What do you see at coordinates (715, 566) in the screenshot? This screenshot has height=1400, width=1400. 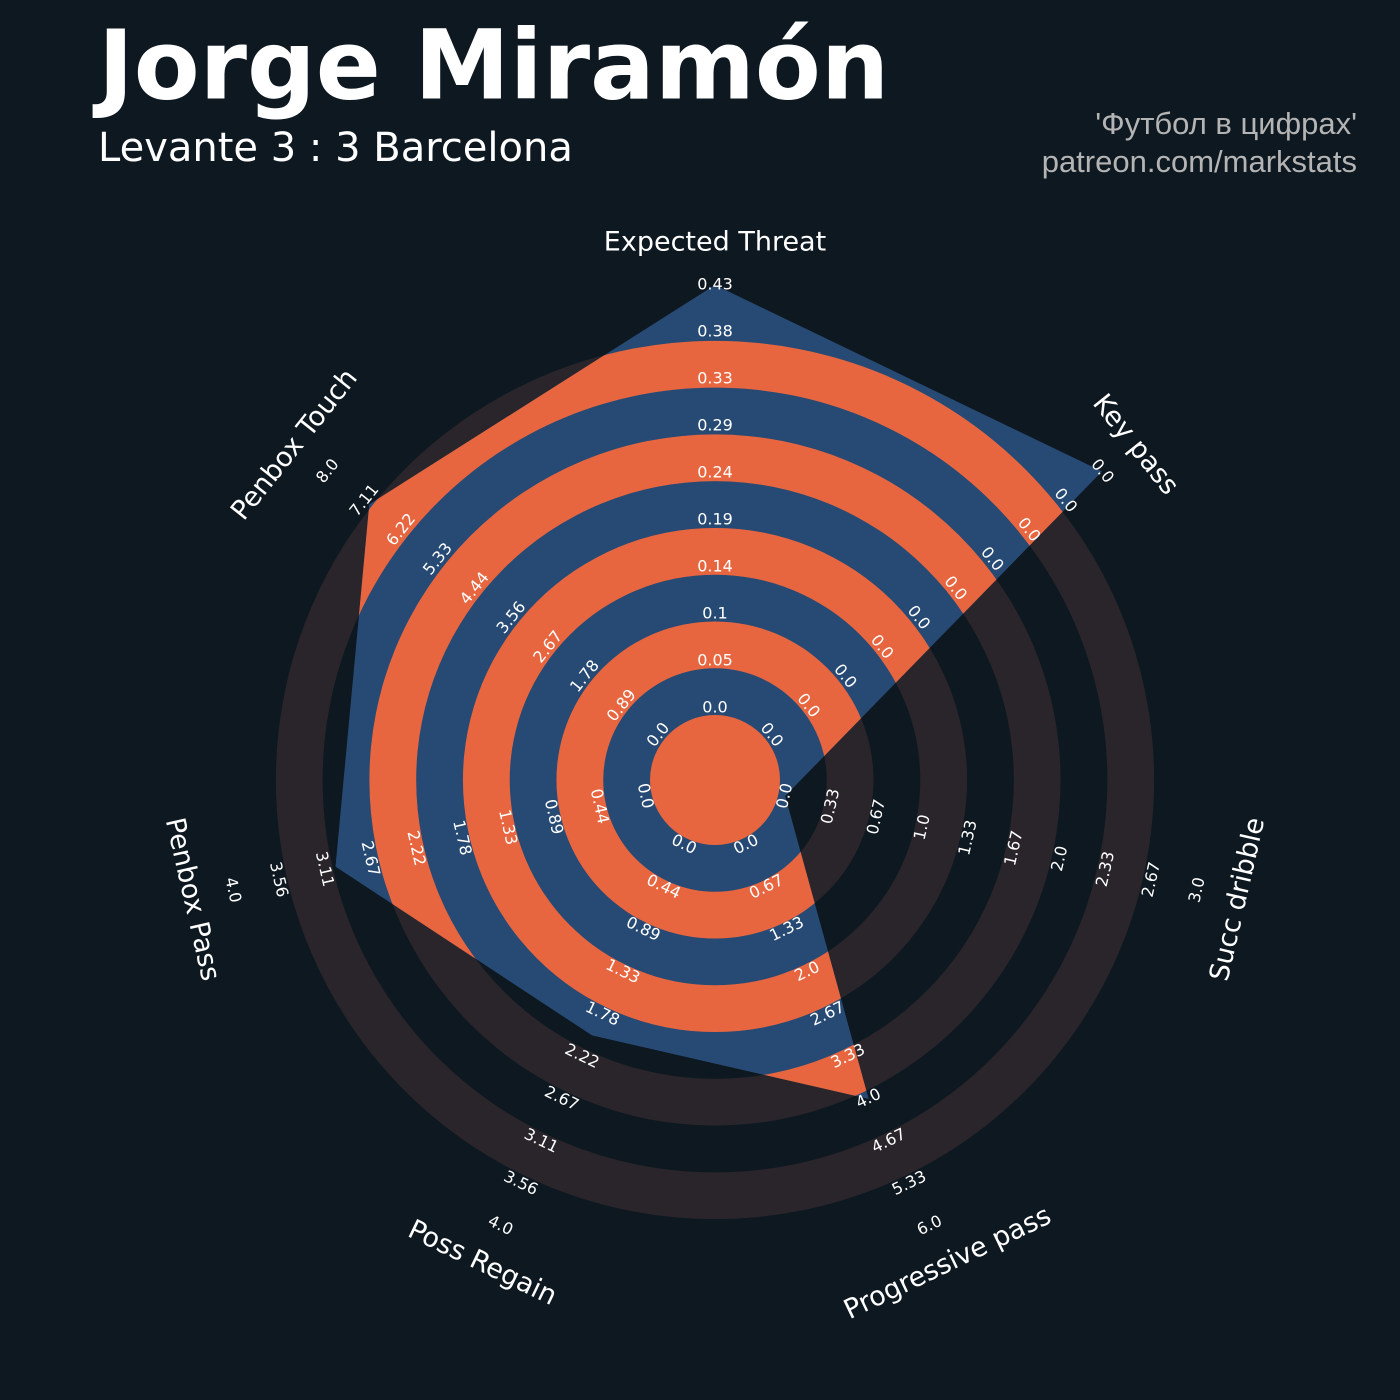 I see `tick-label: 0.14` at bounding box center [715, 566].